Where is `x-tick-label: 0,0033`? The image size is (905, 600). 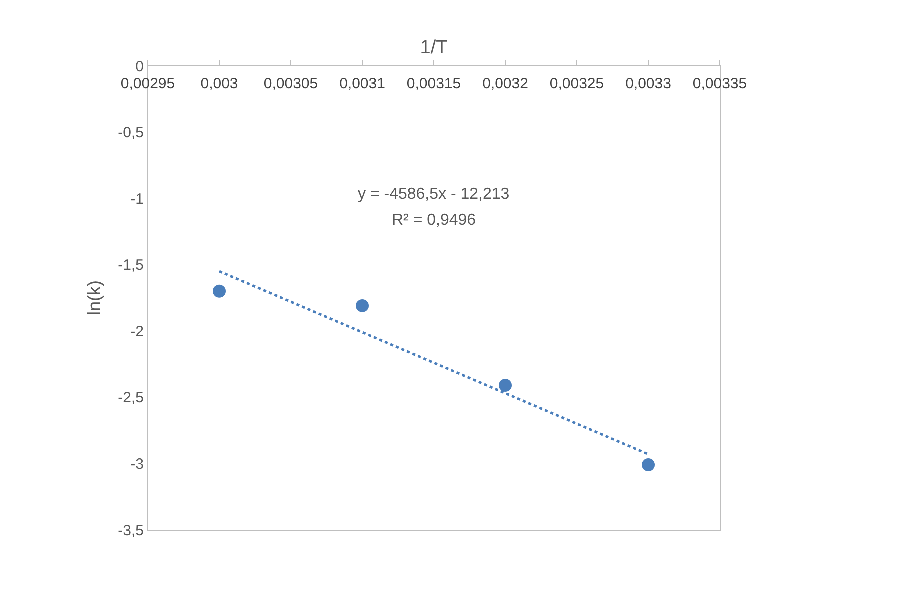
x-tick-label: 0,0033 is located at coordinates (649, 84).